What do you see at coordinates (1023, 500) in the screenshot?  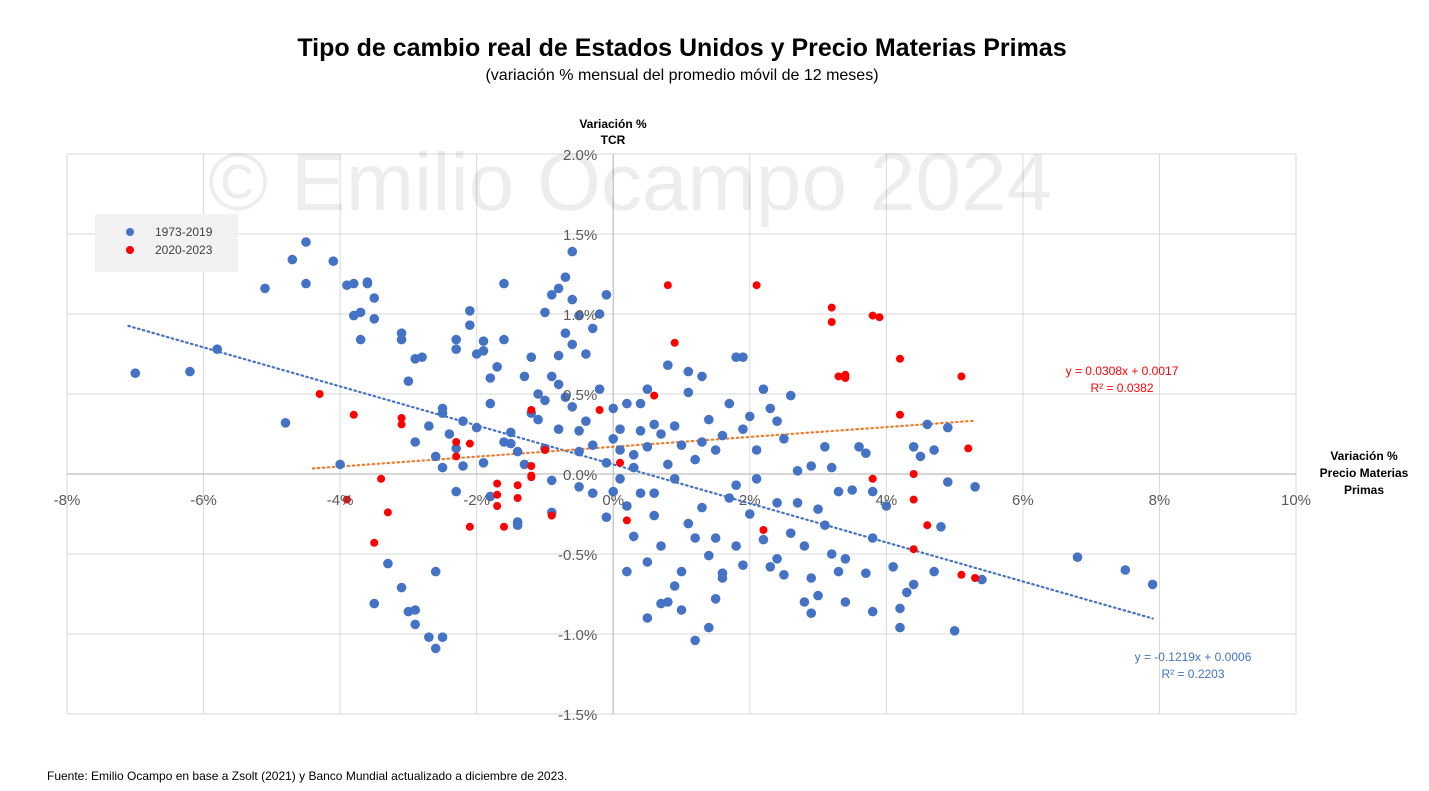 I see `x-tick-label: 6%` at bounding box center [1023, 500].